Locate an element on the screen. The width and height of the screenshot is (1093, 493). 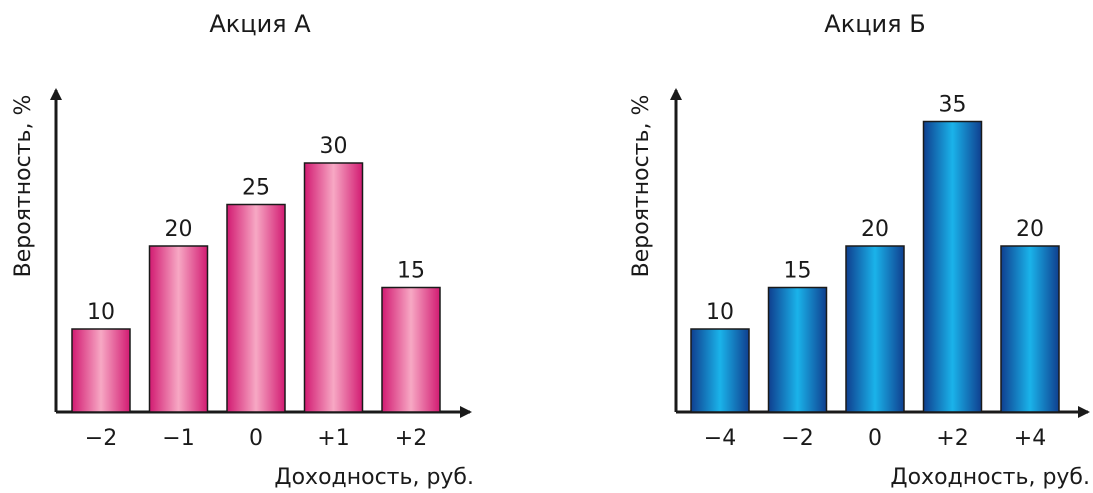
chart-b-x-tick-label: +4 is located at coordinates (1030, 438).